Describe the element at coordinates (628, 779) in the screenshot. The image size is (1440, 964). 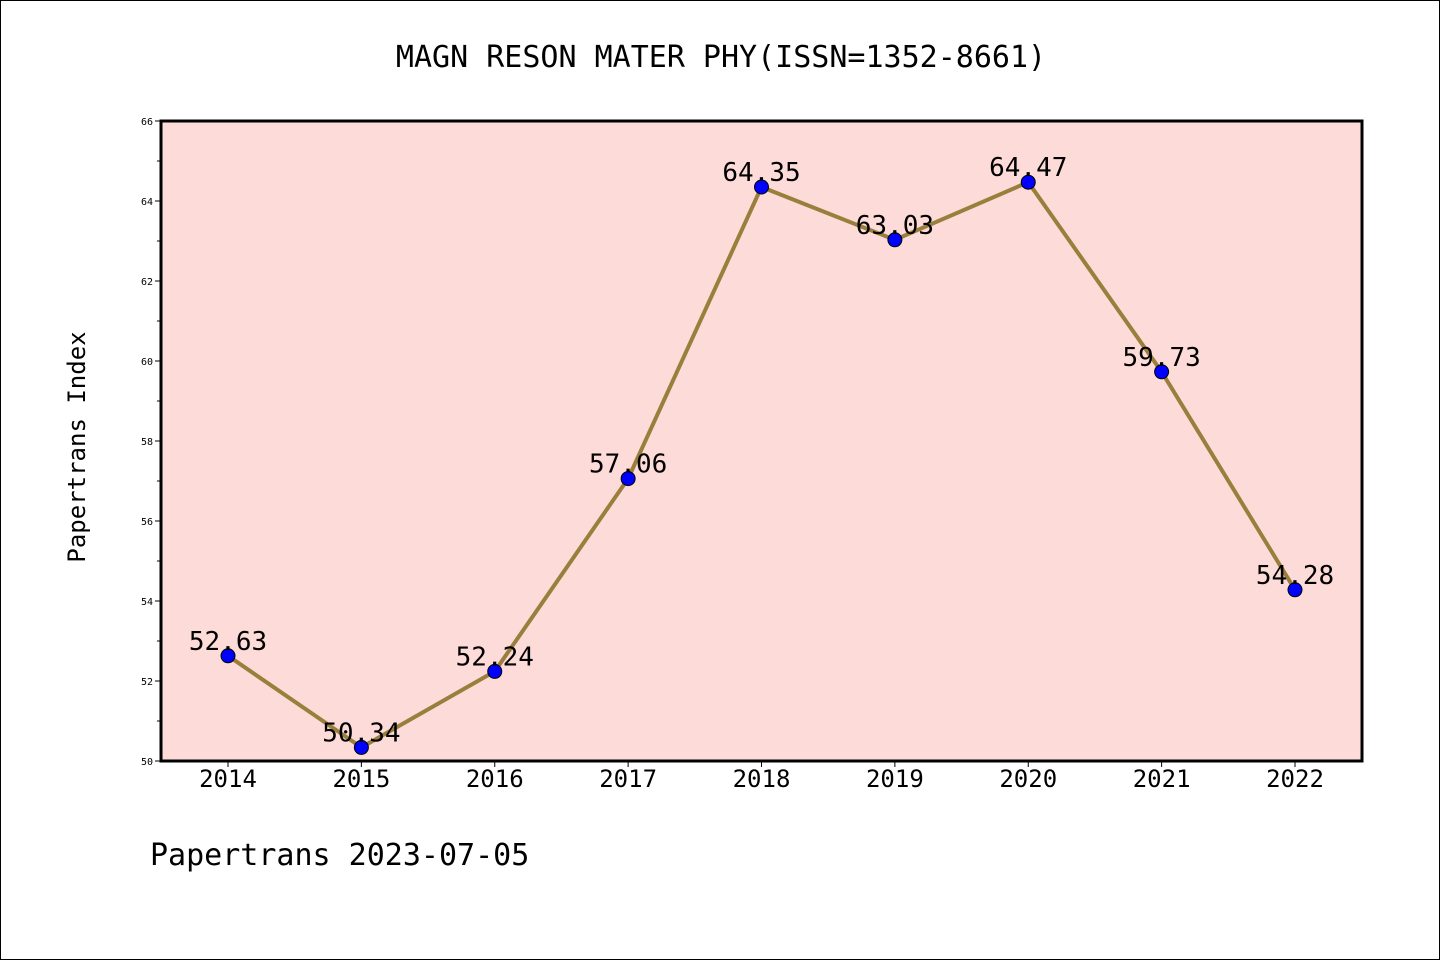
I see `x-tick-label: 2017` at that location.